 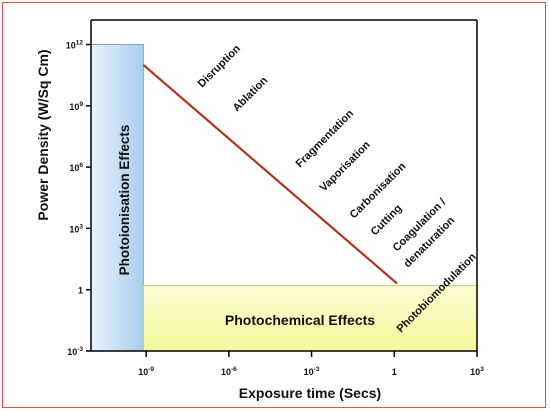 I want to click on x-tick-label: 1, so click(x=394, y=372).